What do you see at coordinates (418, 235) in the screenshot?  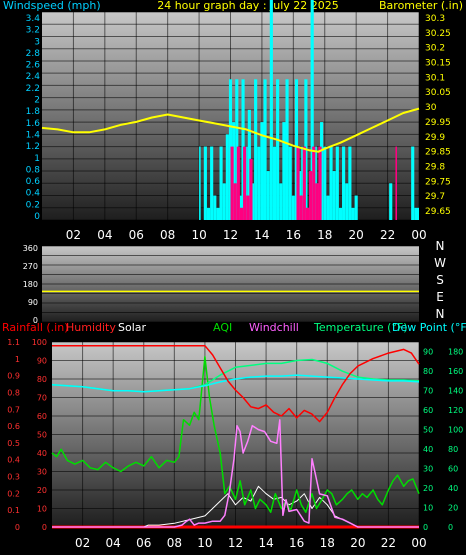 I see `wind-panel-x-tick: 00` at bounding box center [418, 235].